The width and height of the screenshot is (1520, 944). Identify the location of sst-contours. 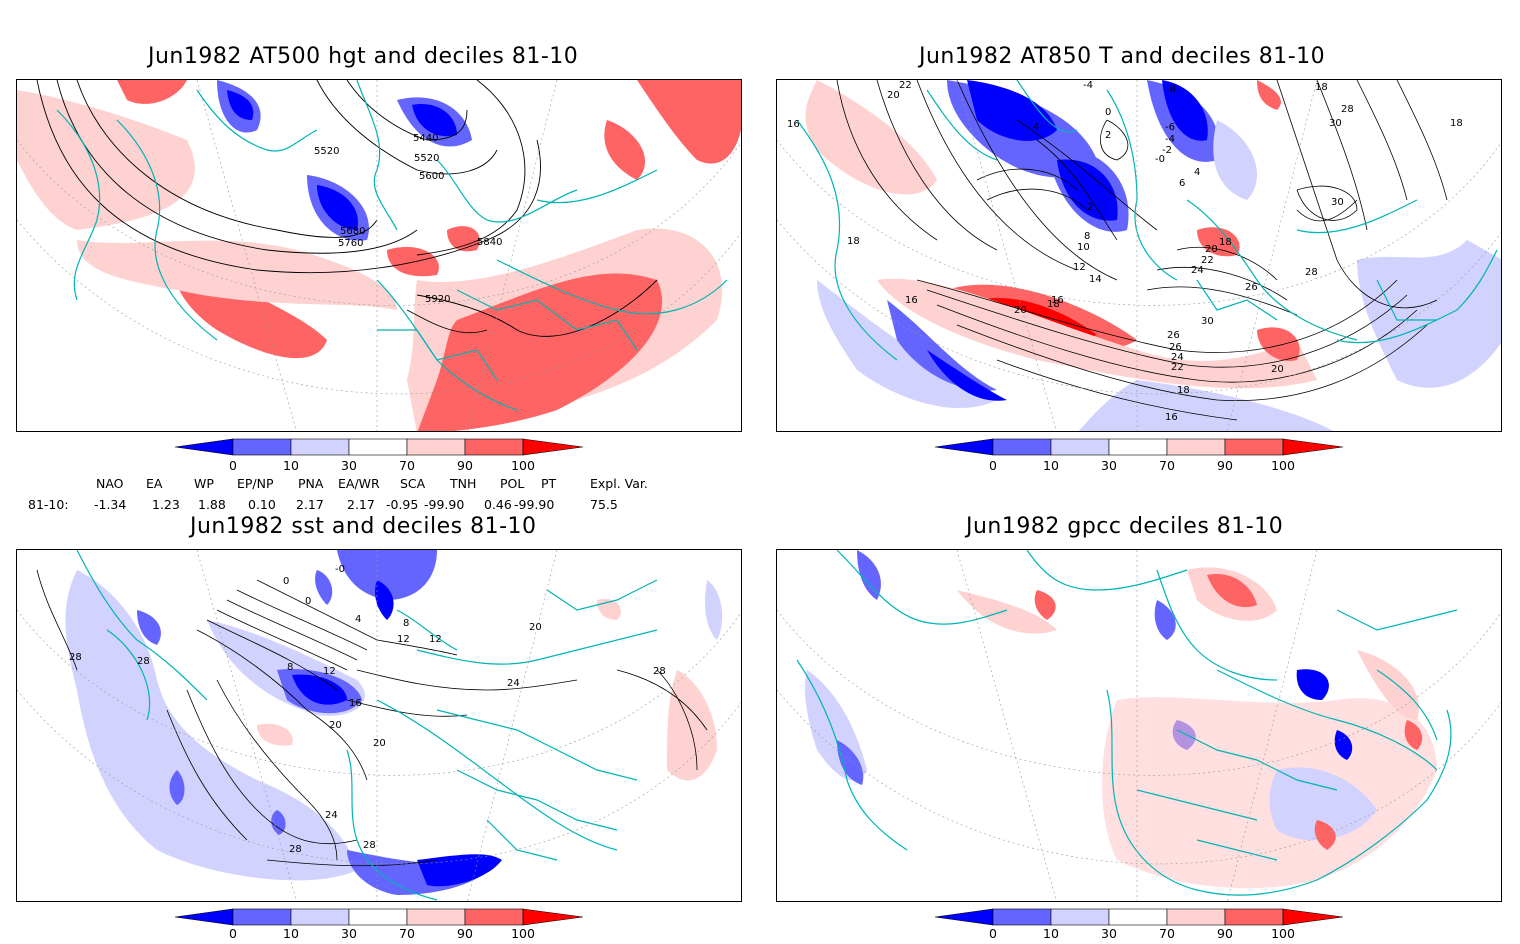
(372, 718).